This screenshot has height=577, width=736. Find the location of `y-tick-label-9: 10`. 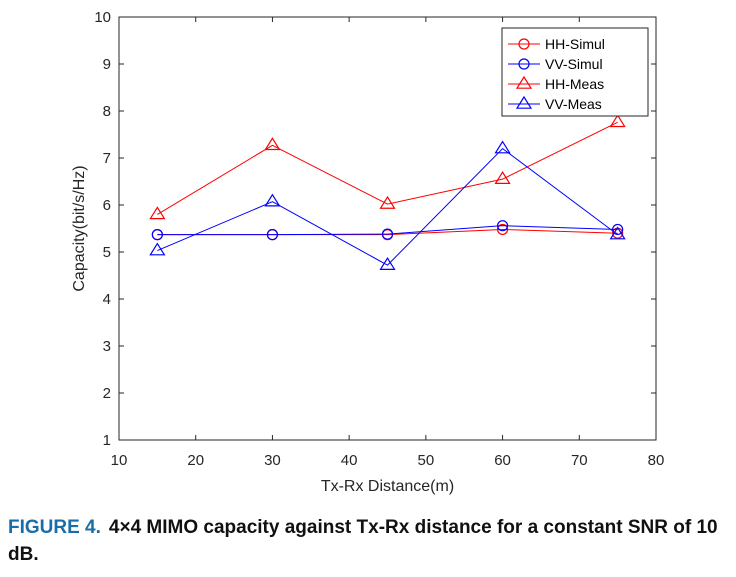

y-tick-label-9: 10 is located at coordinates (102, 17).